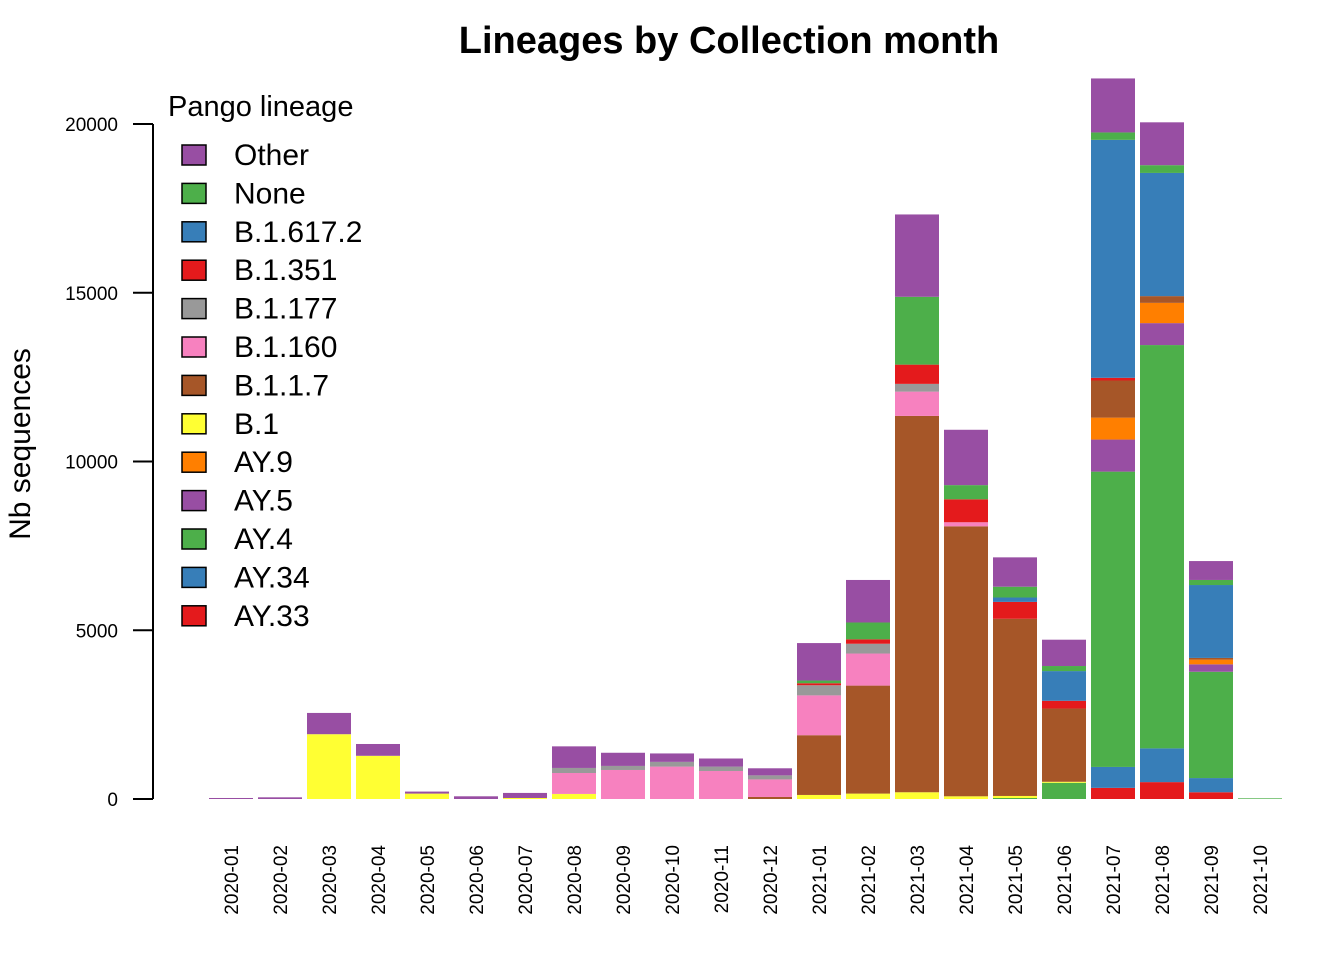  What do you see at coordinates (379, 880) in the screenshot?
I see `x-tick-label: 2020-04` at bounding box center [379, 880].